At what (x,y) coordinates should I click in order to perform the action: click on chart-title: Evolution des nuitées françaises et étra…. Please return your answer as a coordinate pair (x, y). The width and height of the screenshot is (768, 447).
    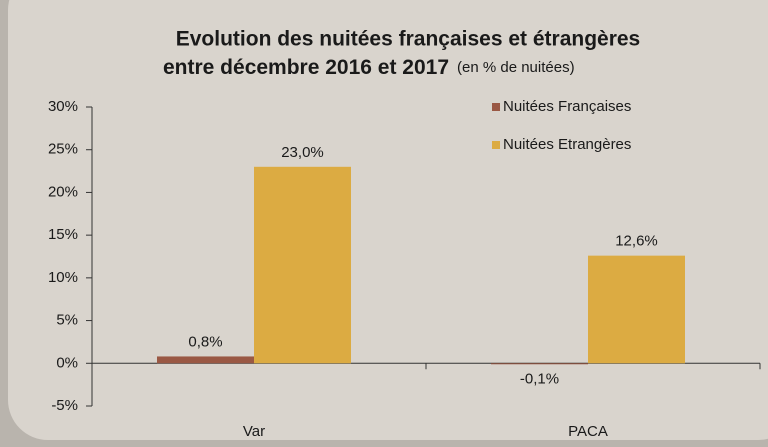
    Looking at the image, I should click on (408, 39).